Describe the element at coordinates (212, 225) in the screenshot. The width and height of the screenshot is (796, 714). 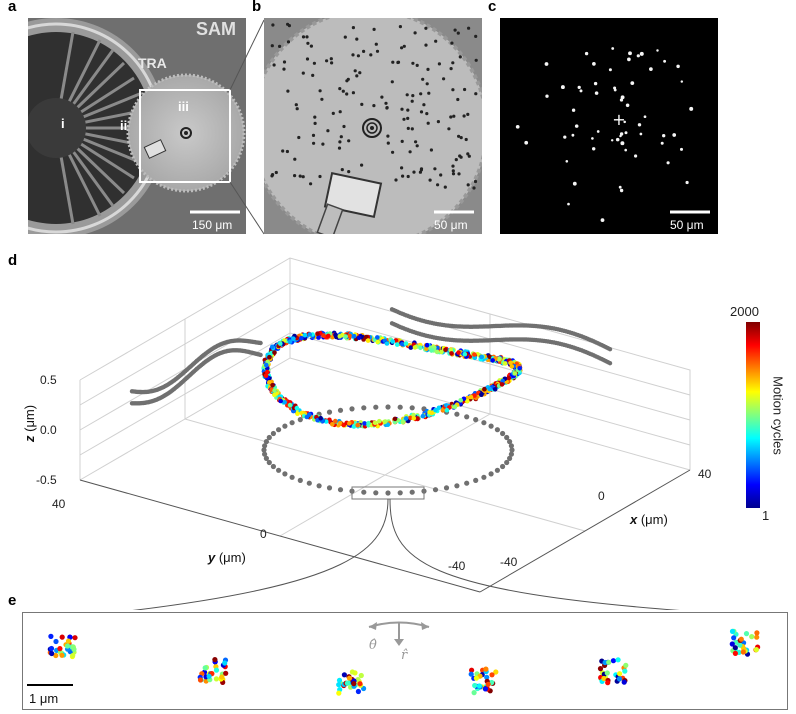
I see `scalebar-a-label: 150 μm` at that location.